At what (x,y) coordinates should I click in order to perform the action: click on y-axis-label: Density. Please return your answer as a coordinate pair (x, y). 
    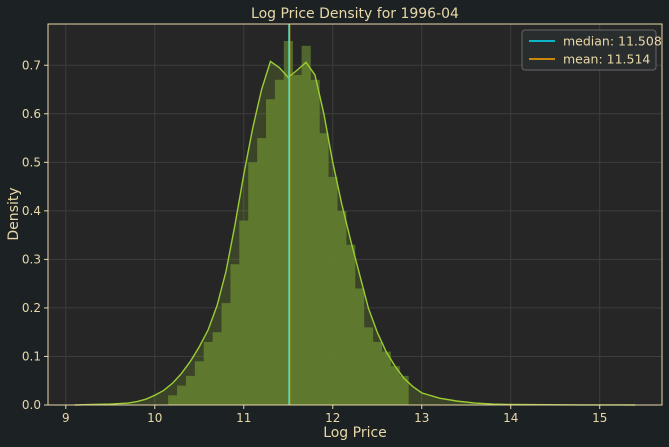
    Looking at the image, I should click on (14, 213).